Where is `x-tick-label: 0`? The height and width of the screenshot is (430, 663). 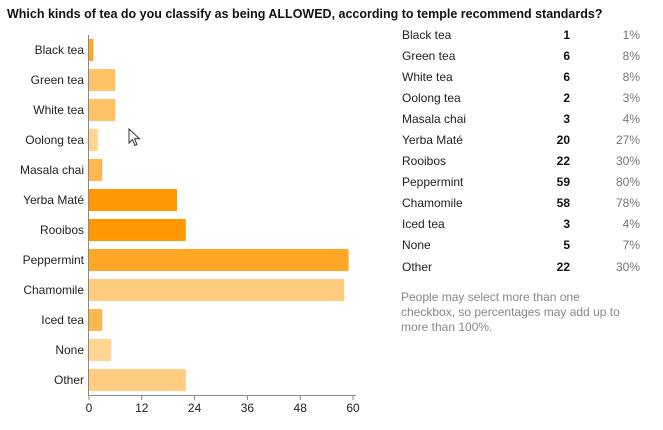
x-tick-label: 0 is located at coordinates (89, 408).